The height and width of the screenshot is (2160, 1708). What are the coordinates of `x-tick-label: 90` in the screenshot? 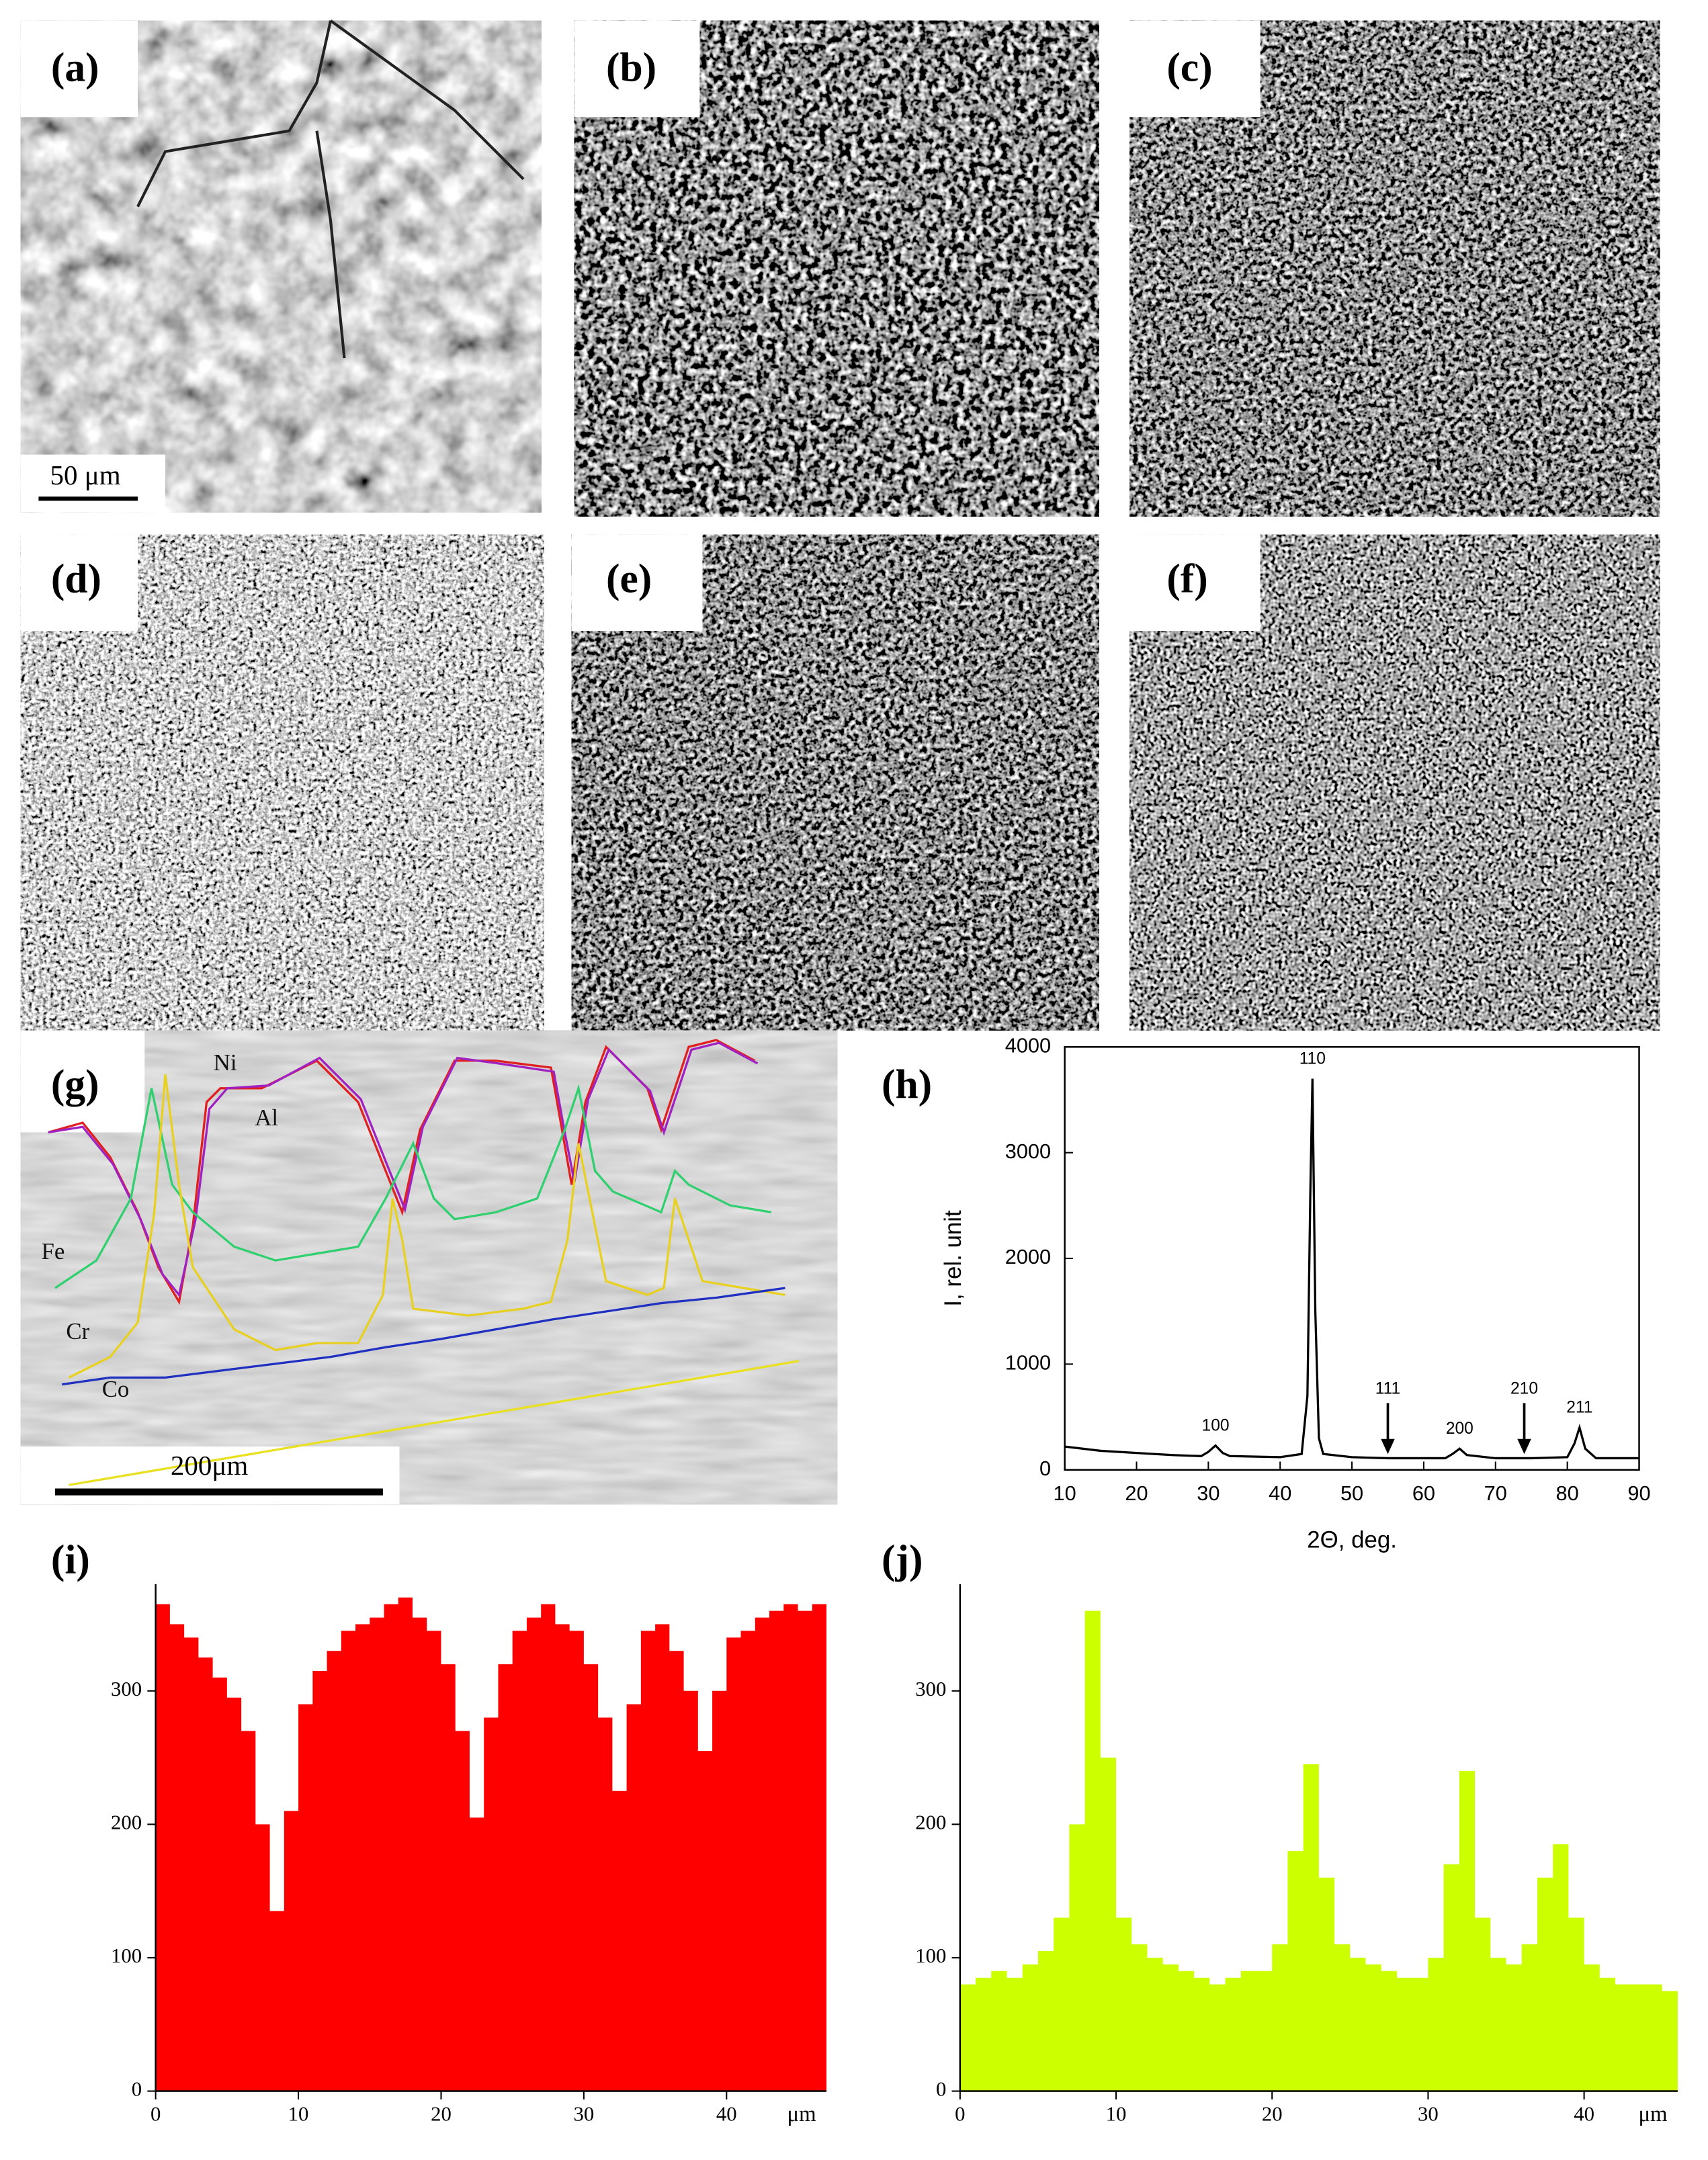 It's located at (1638, 1493).